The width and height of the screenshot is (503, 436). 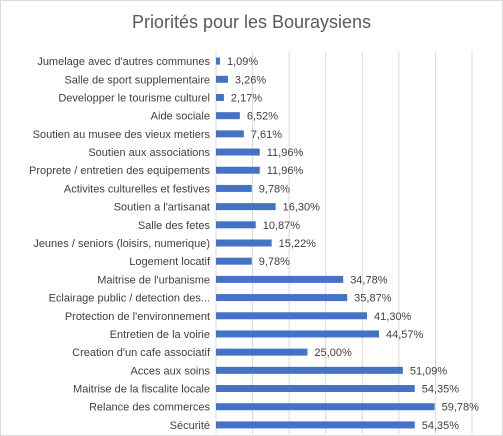 I want to click on category-label: Jeunes / seniors (loisirs, numerique), so click(x=121, y=244).